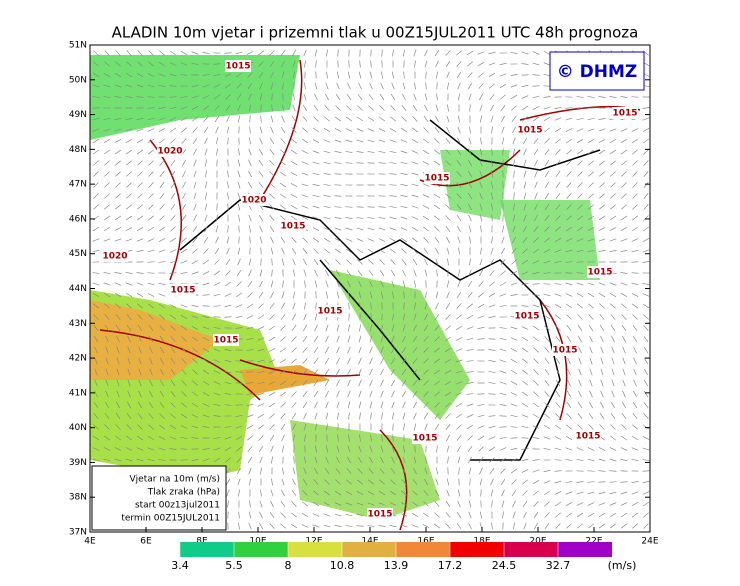  I want to click on lon-label: 4E, so click(90, 542).